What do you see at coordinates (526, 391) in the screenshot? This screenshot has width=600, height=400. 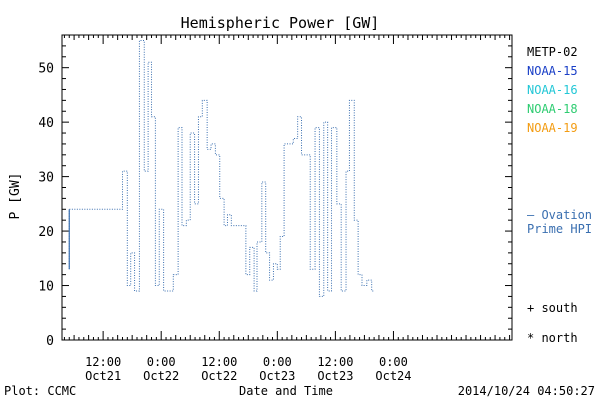 I see `plot-timestamp: 2014/10/24 04:50:27` at bounding box center [526, 391].